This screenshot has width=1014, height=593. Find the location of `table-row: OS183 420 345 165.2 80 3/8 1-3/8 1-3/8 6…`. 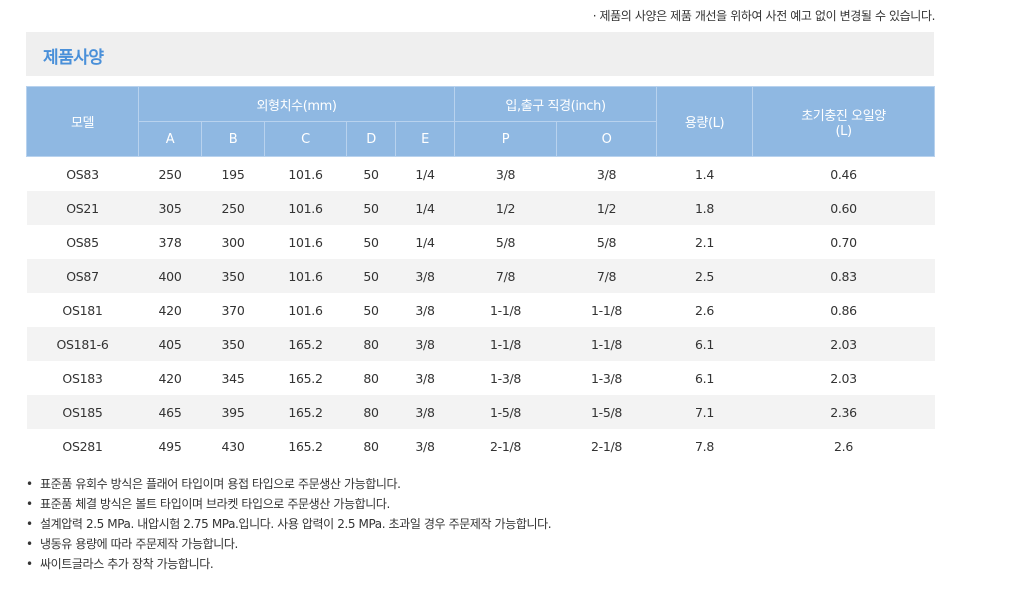

table-row: OS183 420 345 165.2 80 3/8 1-3/8 1-3/8 6… is located at coordinates (480, 378).